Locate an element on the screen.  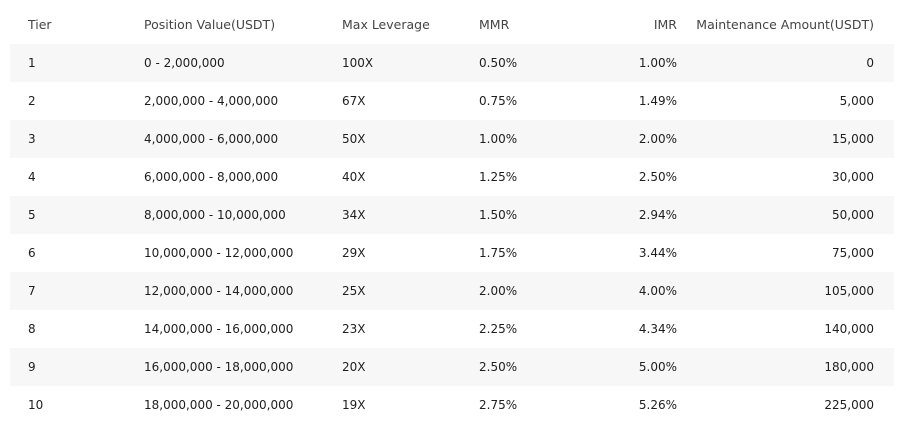
table-cell: 4,000,000 - 6,000,000 is located at coordinates (211, 139).